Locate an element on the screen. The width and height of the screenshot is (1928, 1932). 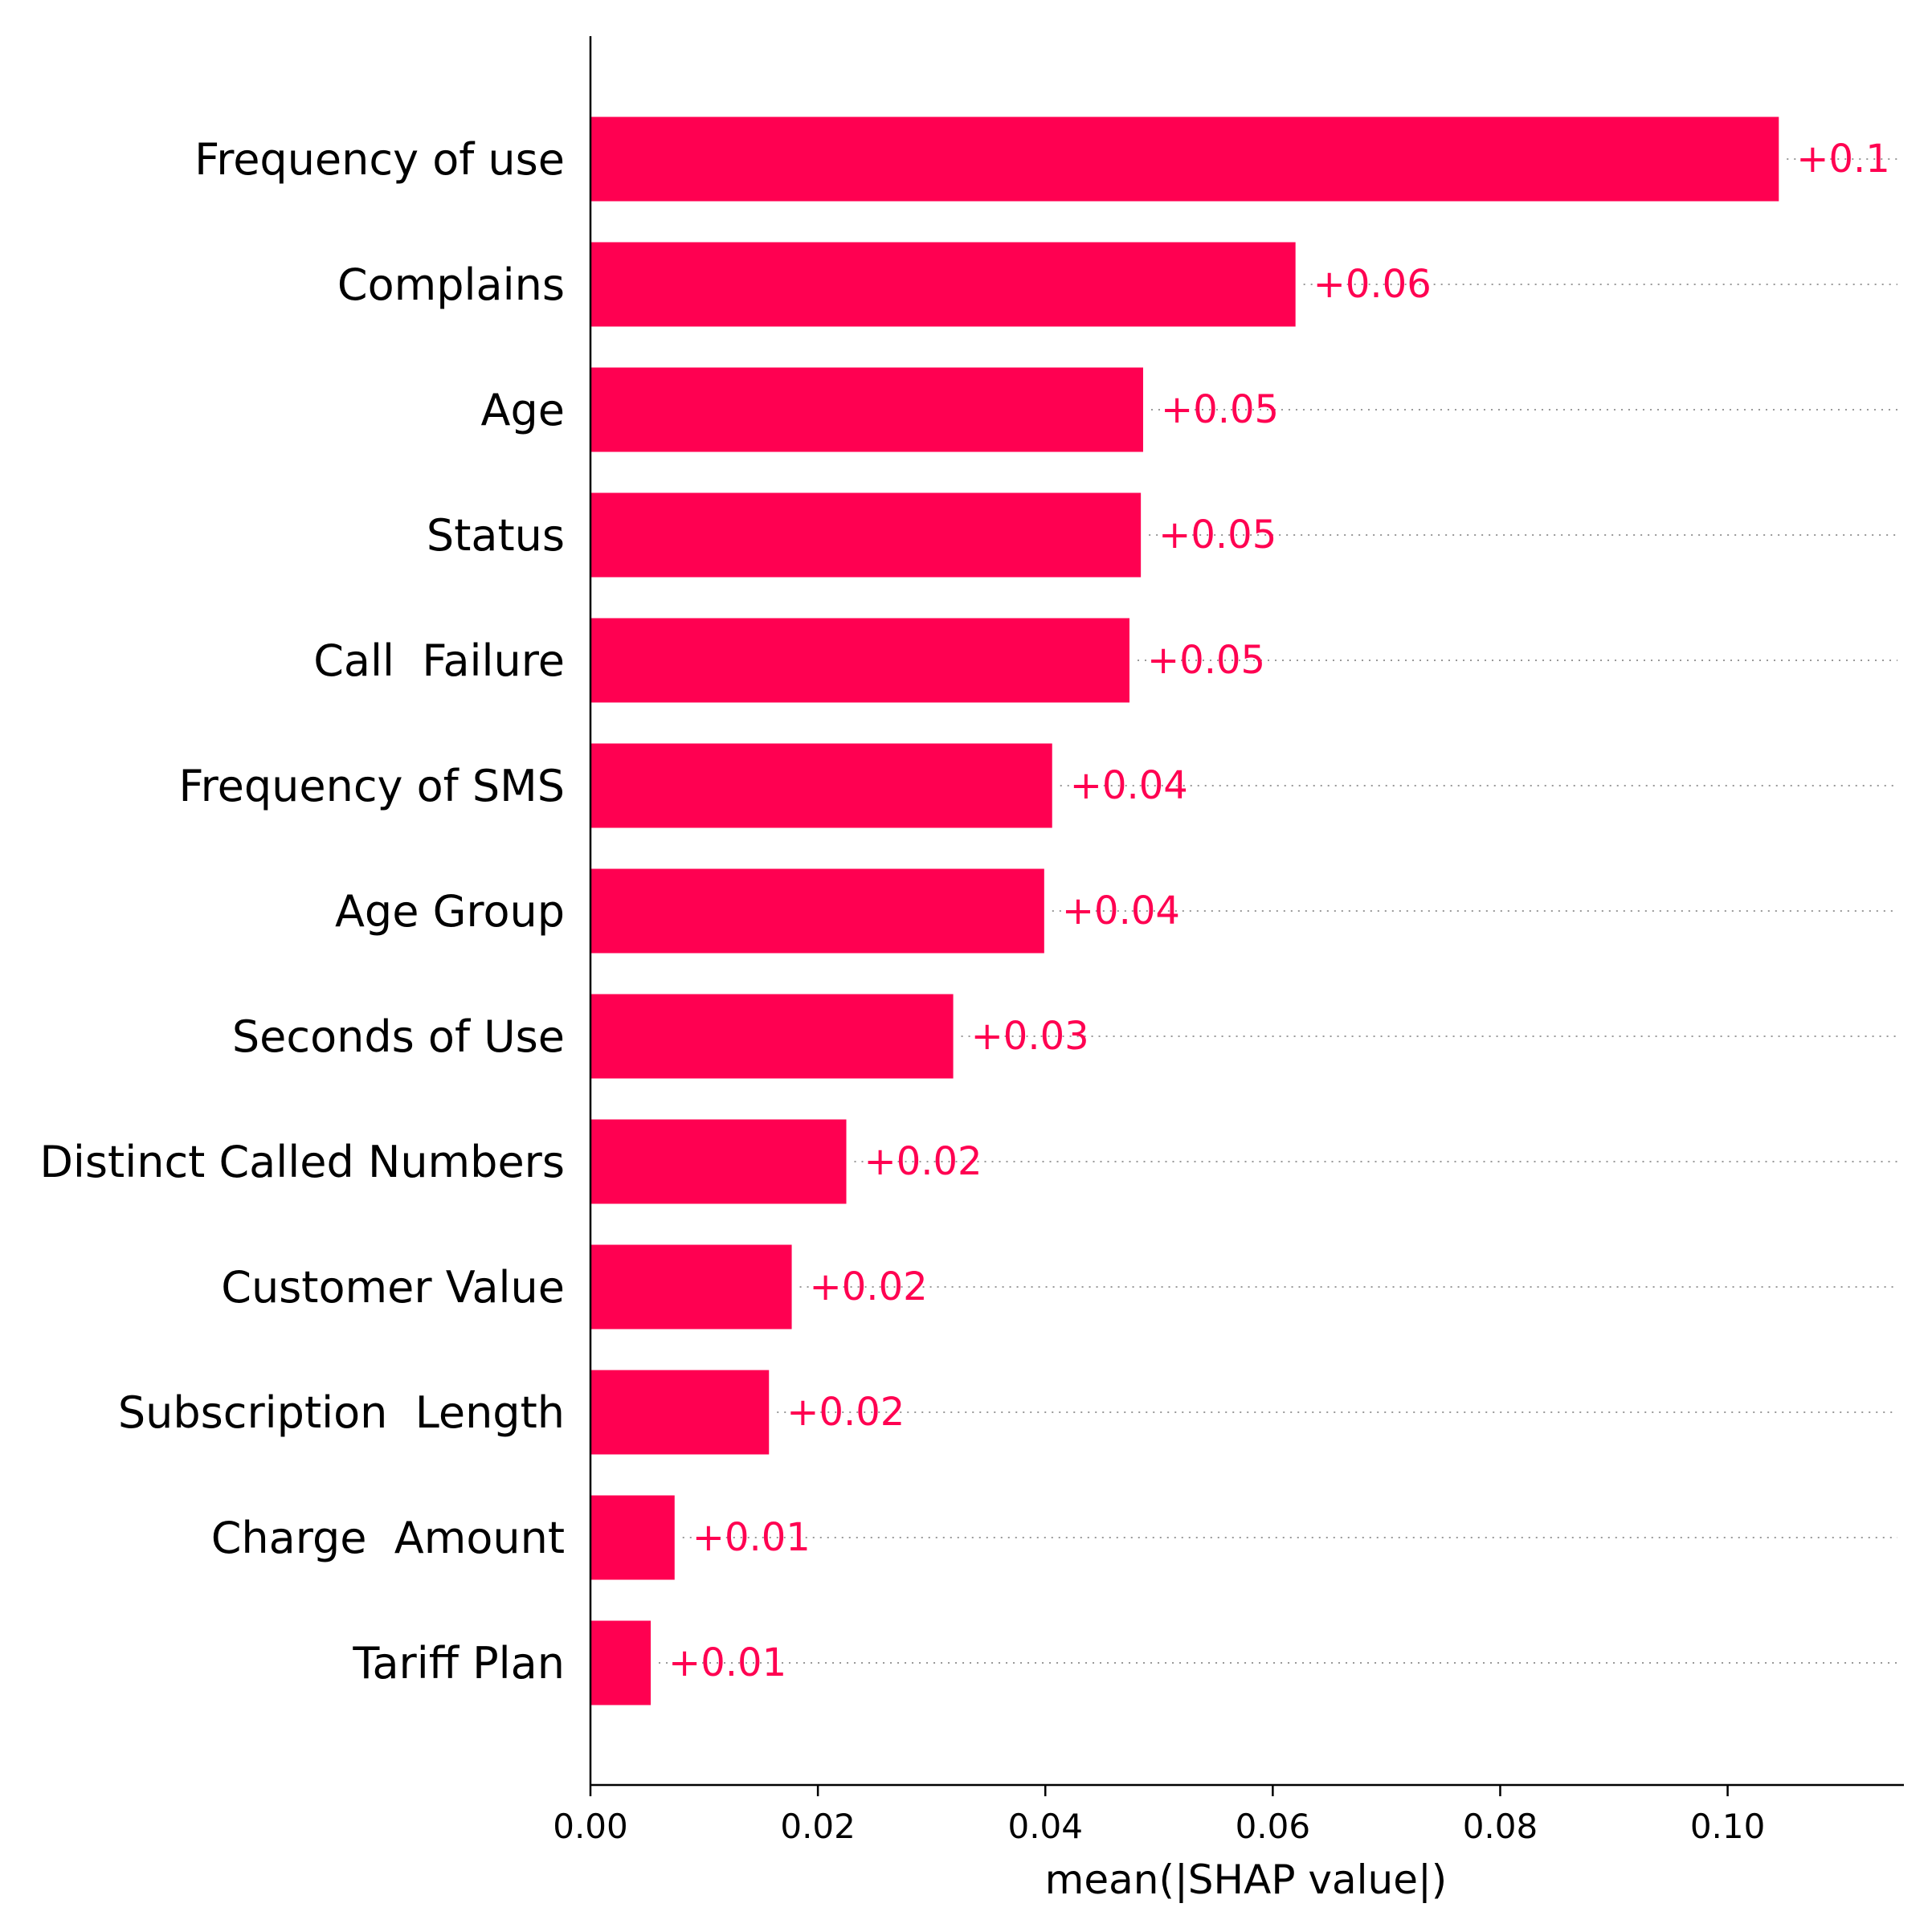
x-tick-label-3: 0.06 is located at coordinates (1273, 1826).